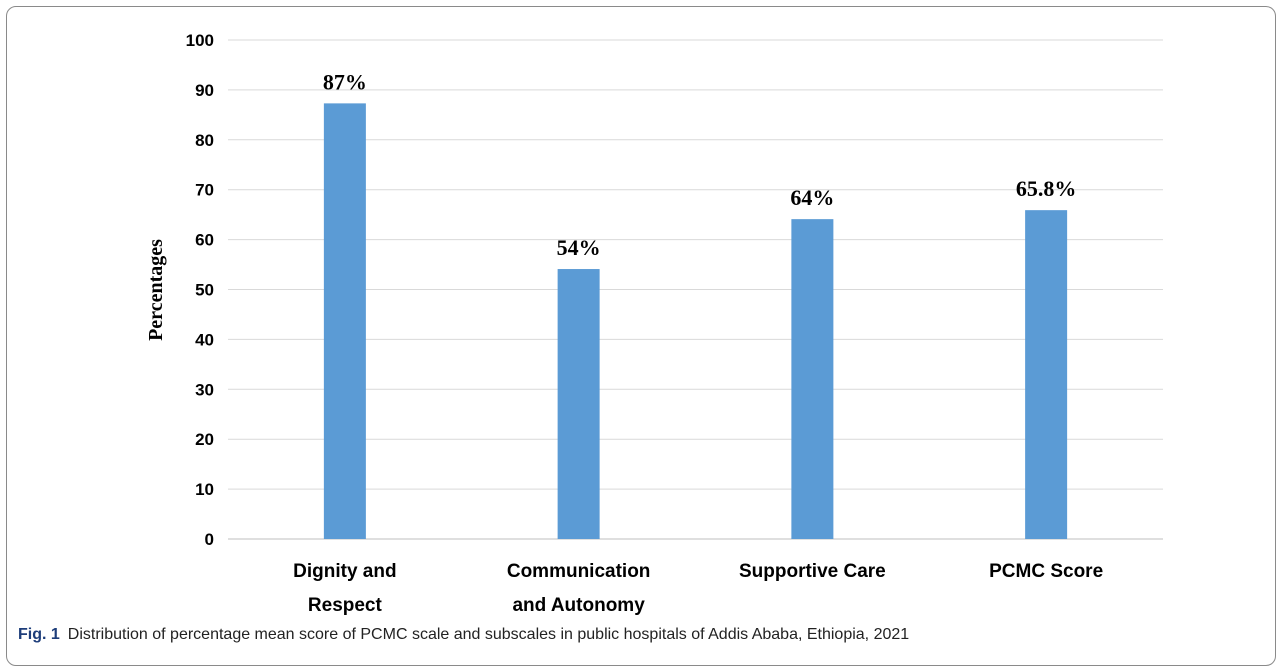 This screenshot has width=1283, height=666. I want to click on y-axis-label: Percentages, so click(156, 290).